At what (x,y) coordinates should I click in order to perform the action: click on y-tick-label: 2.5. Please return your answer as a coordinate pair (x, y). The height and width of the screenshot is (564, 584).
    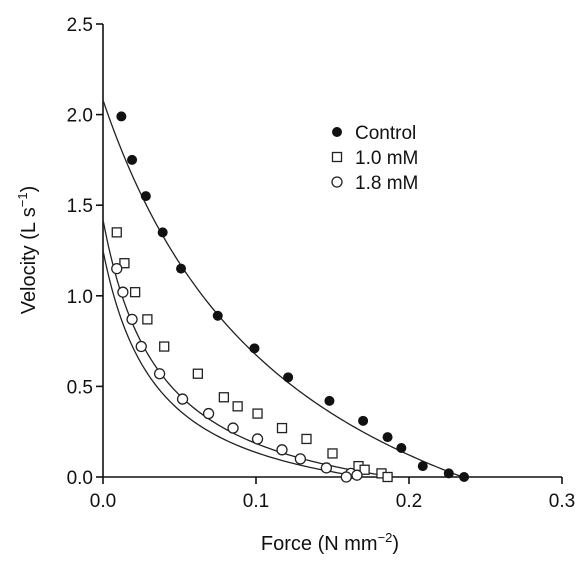
    Looking at the image, I should click on (80, 25).